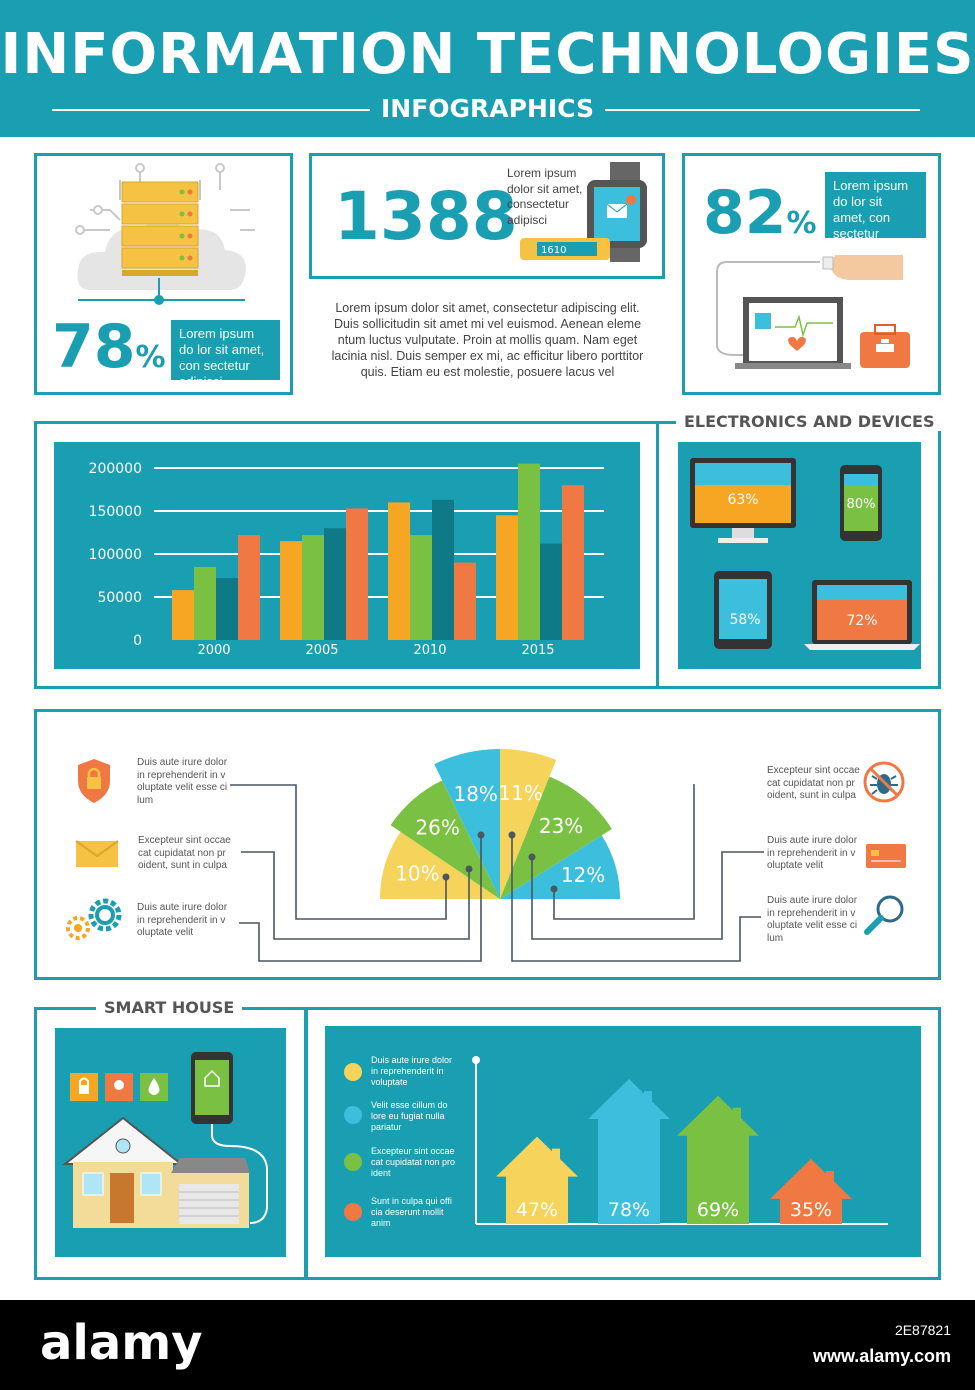 This screenshot has height=1390, width=975. What do you see at coordinates (811, 1191) in the screenshot?
I see `house-bar` at bounding box center [811, 1191].